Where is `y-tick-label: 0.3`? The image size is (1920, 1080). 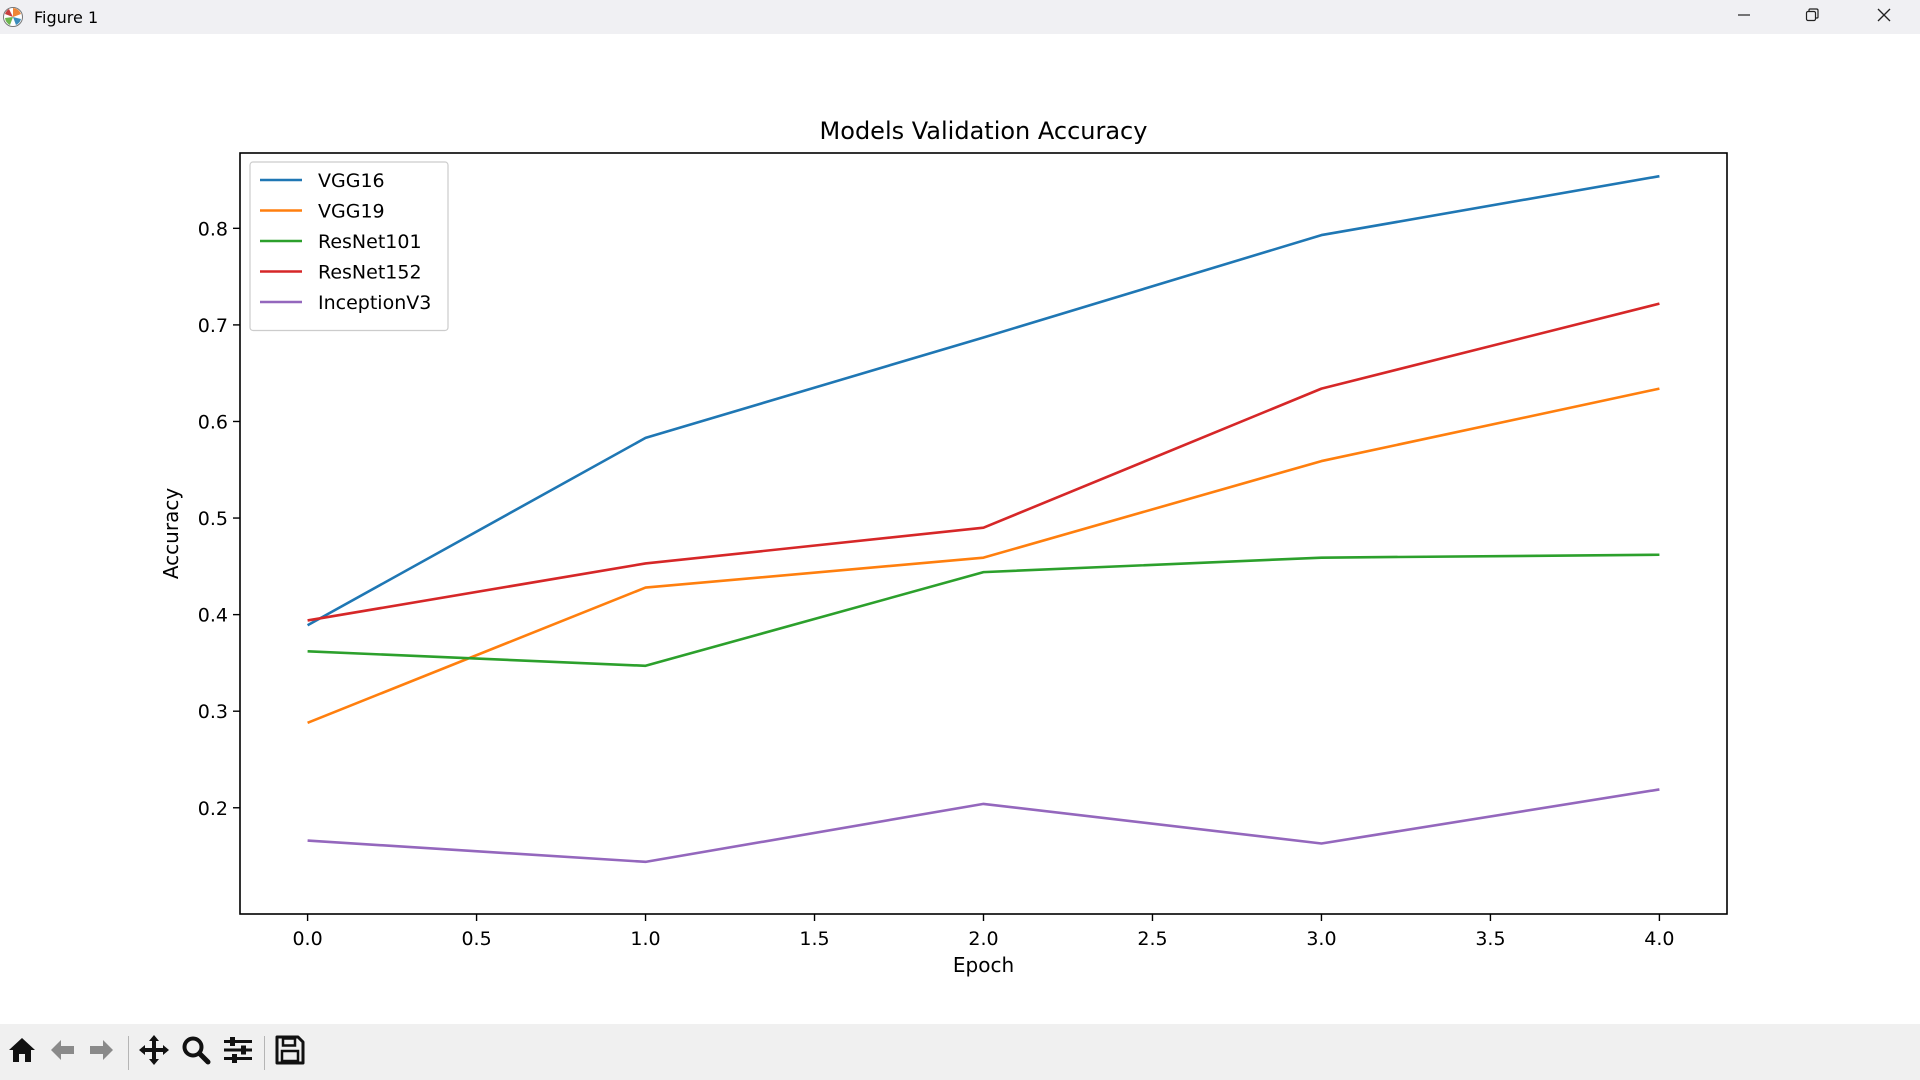 y-tick-label: 0.3 is located at coordinates (213, 712).